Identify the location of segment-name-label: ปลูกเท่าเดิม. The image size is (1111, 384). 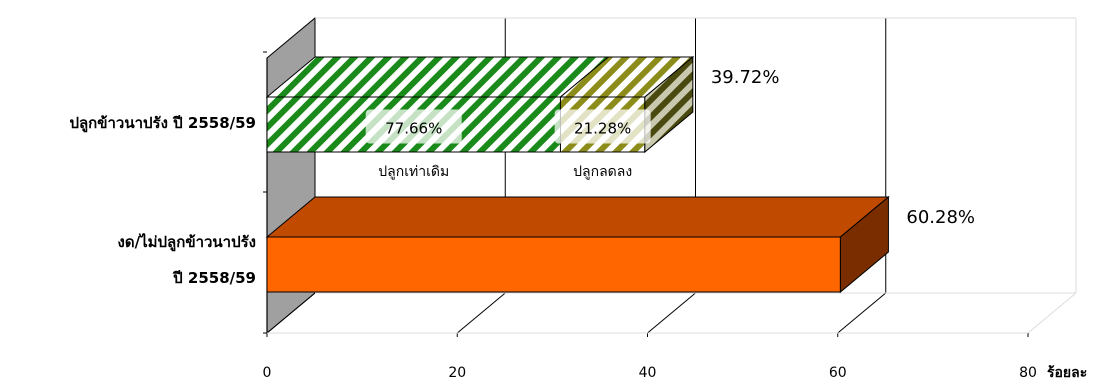
(413, 172).